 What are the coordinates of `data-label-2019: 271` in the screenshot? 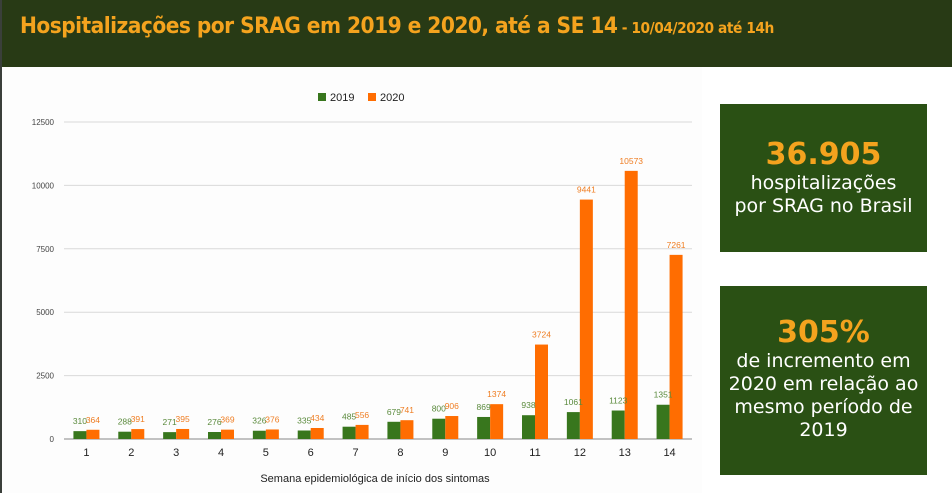 It's located at (170, 422).